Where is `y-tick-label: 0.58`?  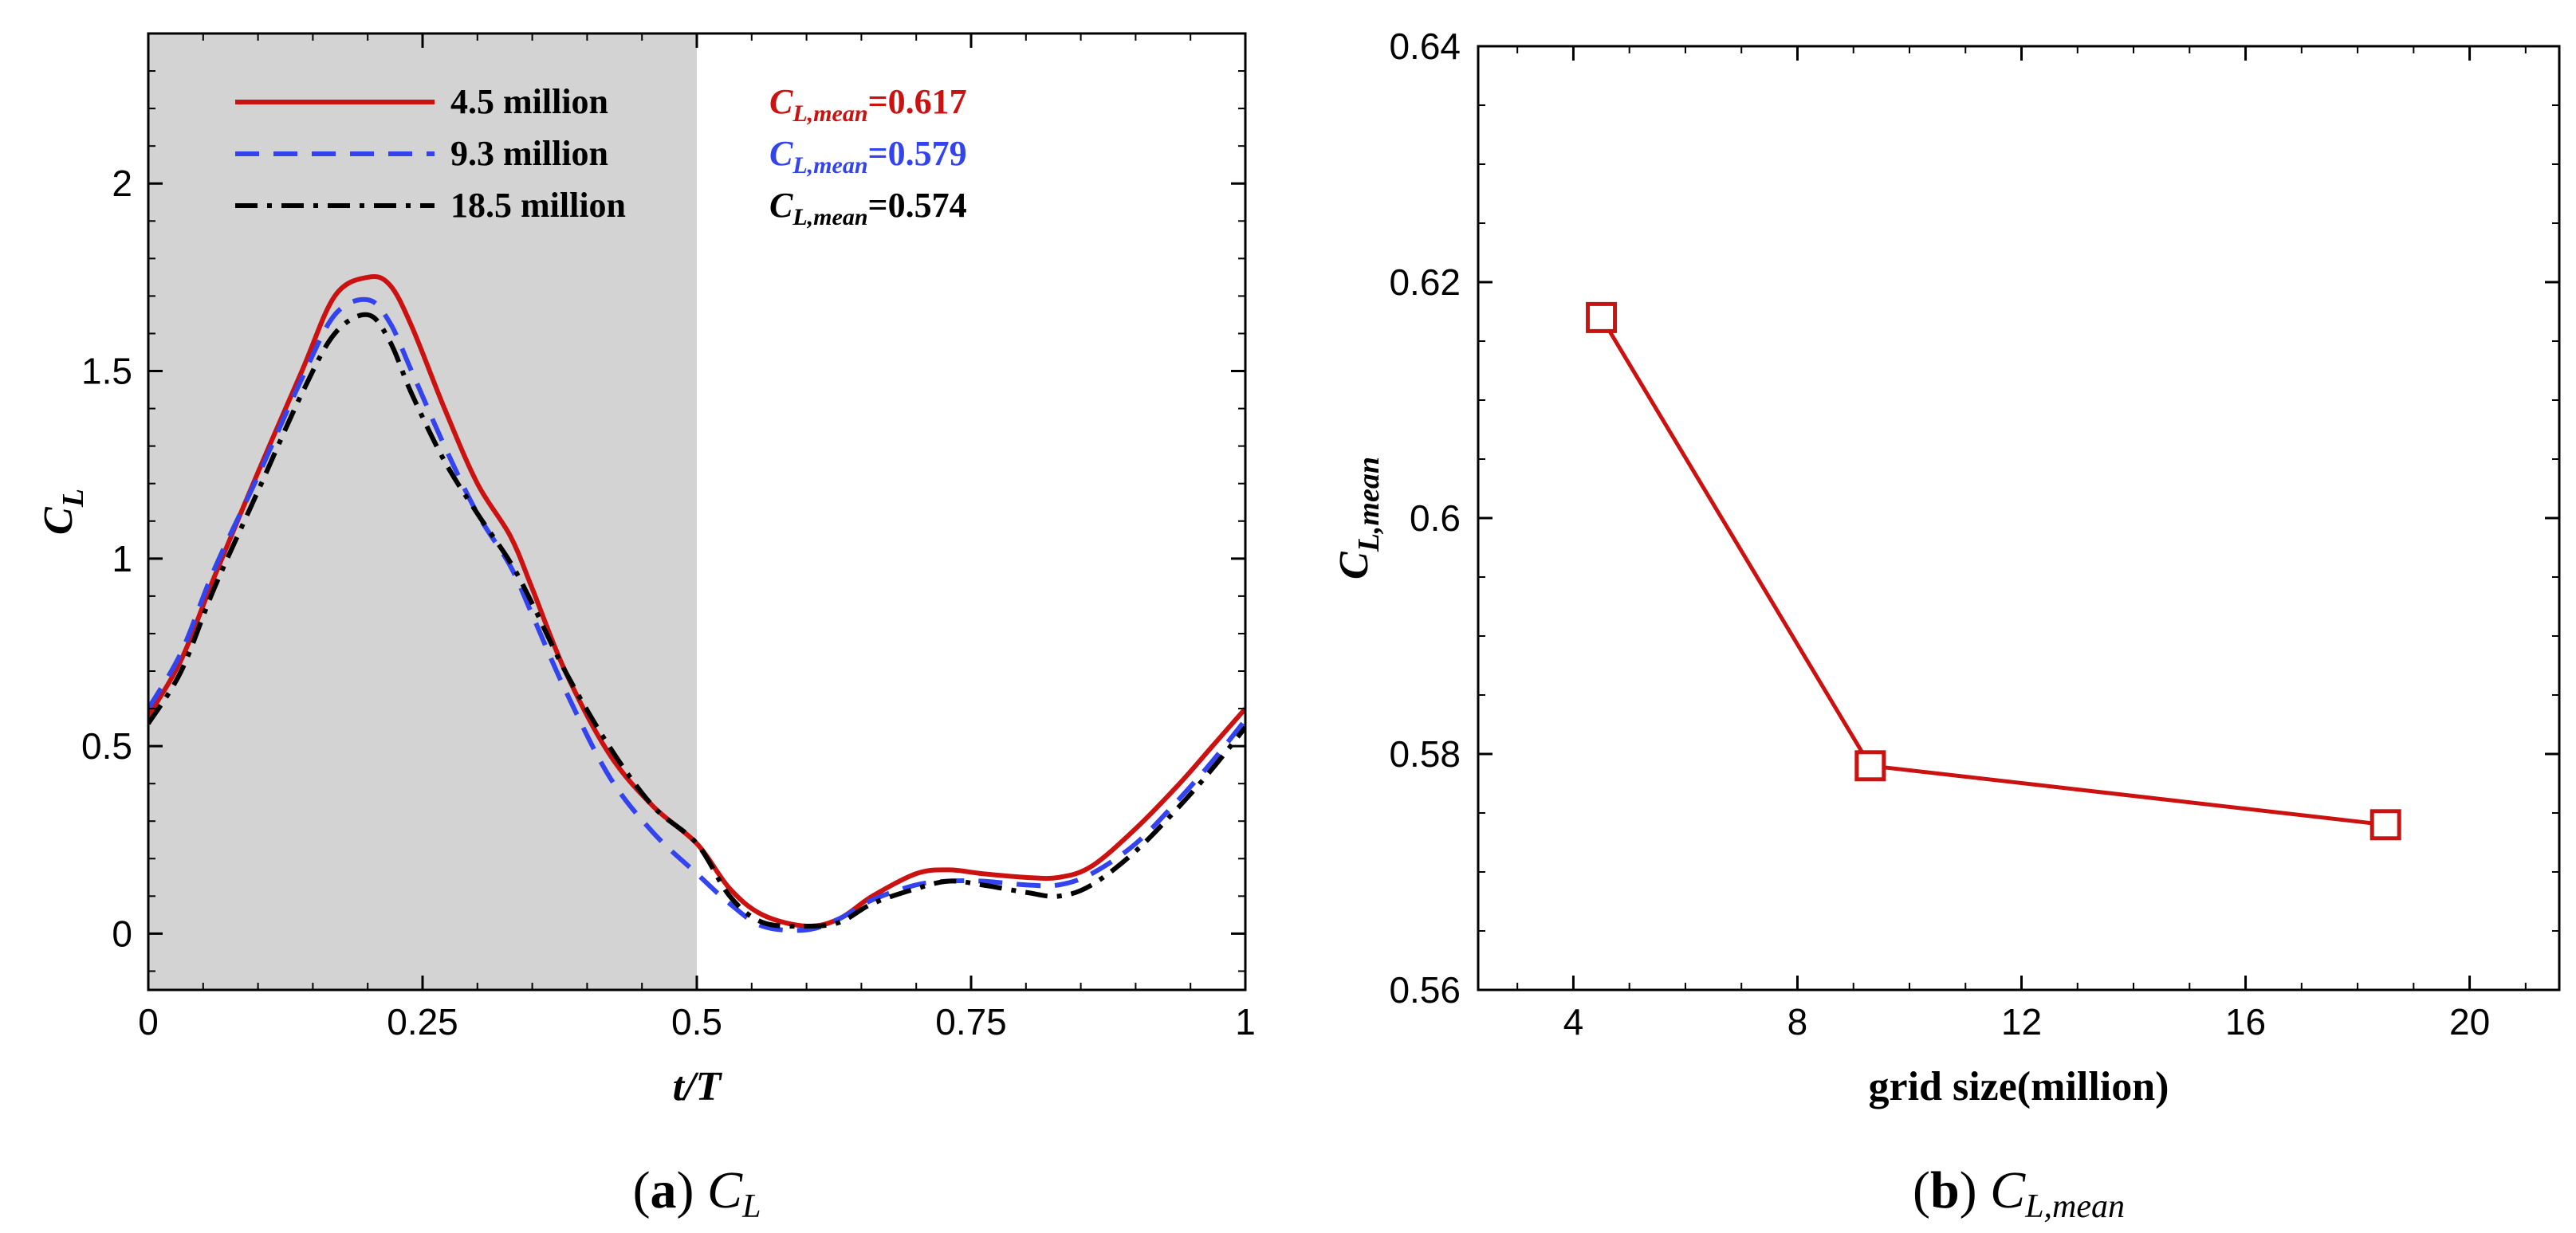 y-tick-label: 0.58 is located at coordinates (1425, 754).